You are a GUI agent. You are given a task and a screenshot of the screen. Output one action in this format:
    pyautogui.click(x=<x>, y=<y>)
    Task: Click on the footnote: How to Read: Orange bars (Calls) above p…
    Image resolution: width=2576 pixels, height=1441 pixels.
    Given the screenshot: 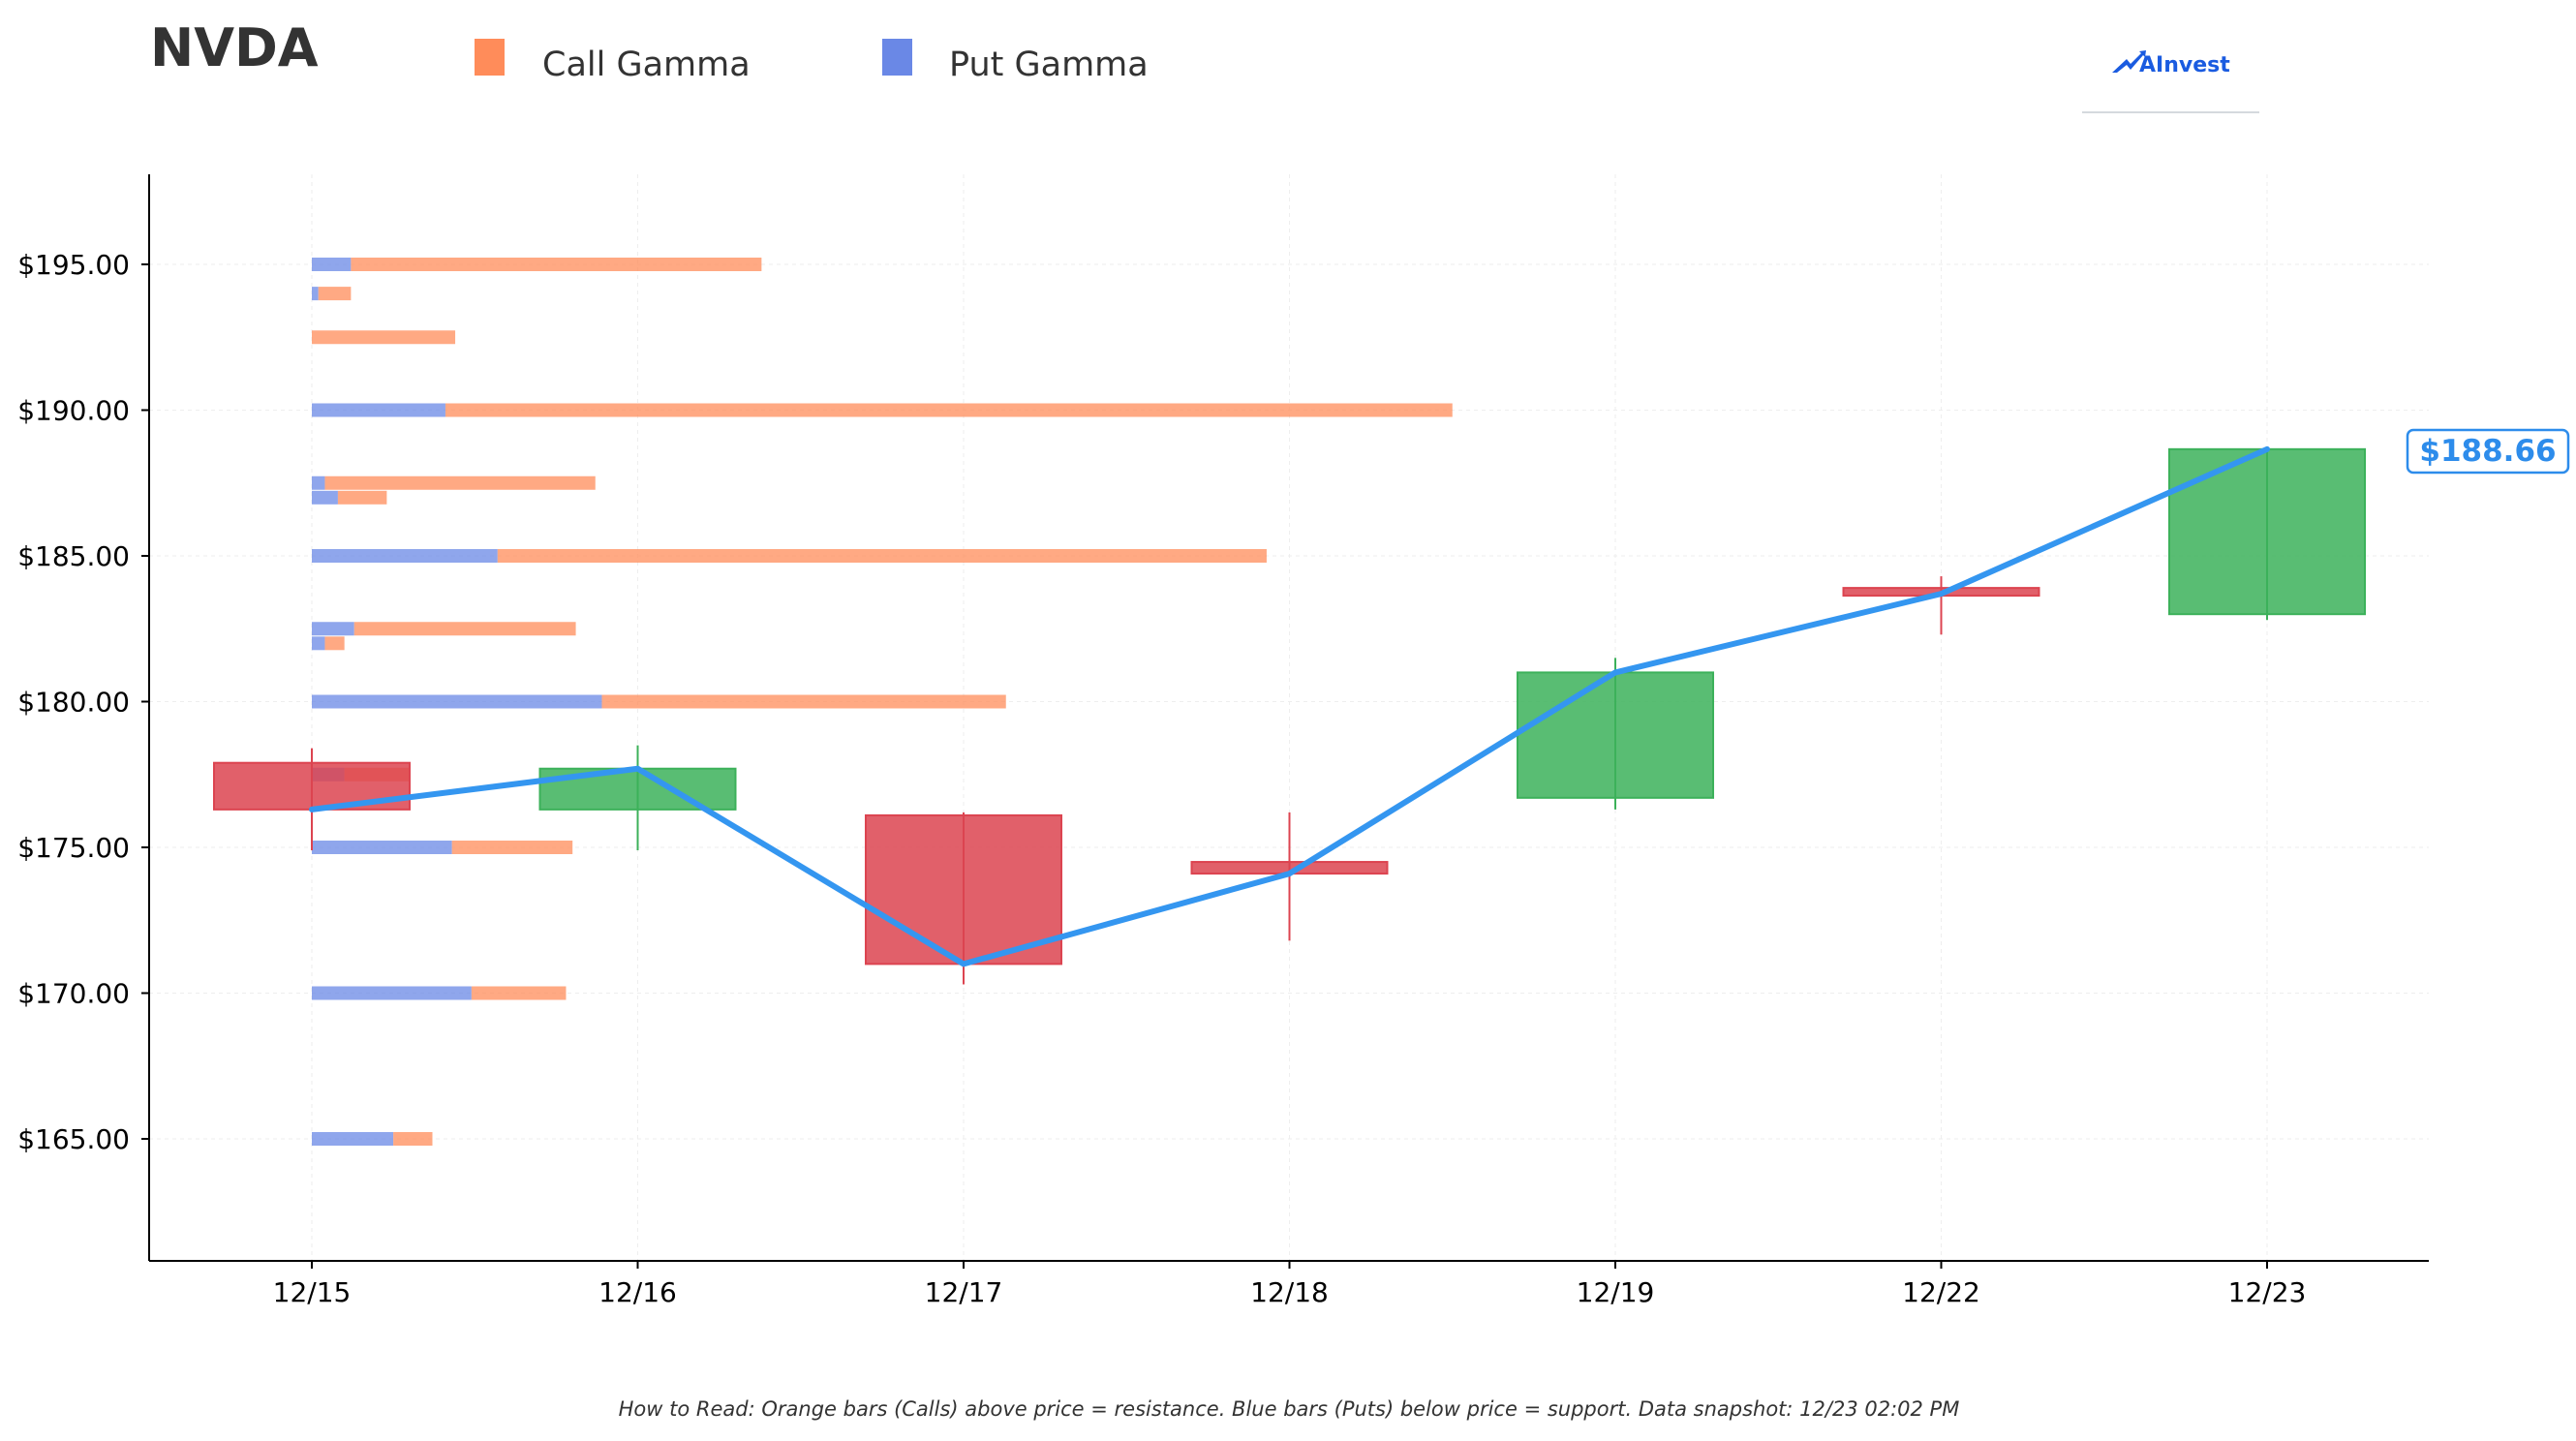 What is the action you would take?
    pyautogui.click(x=1289, y=1409)
    